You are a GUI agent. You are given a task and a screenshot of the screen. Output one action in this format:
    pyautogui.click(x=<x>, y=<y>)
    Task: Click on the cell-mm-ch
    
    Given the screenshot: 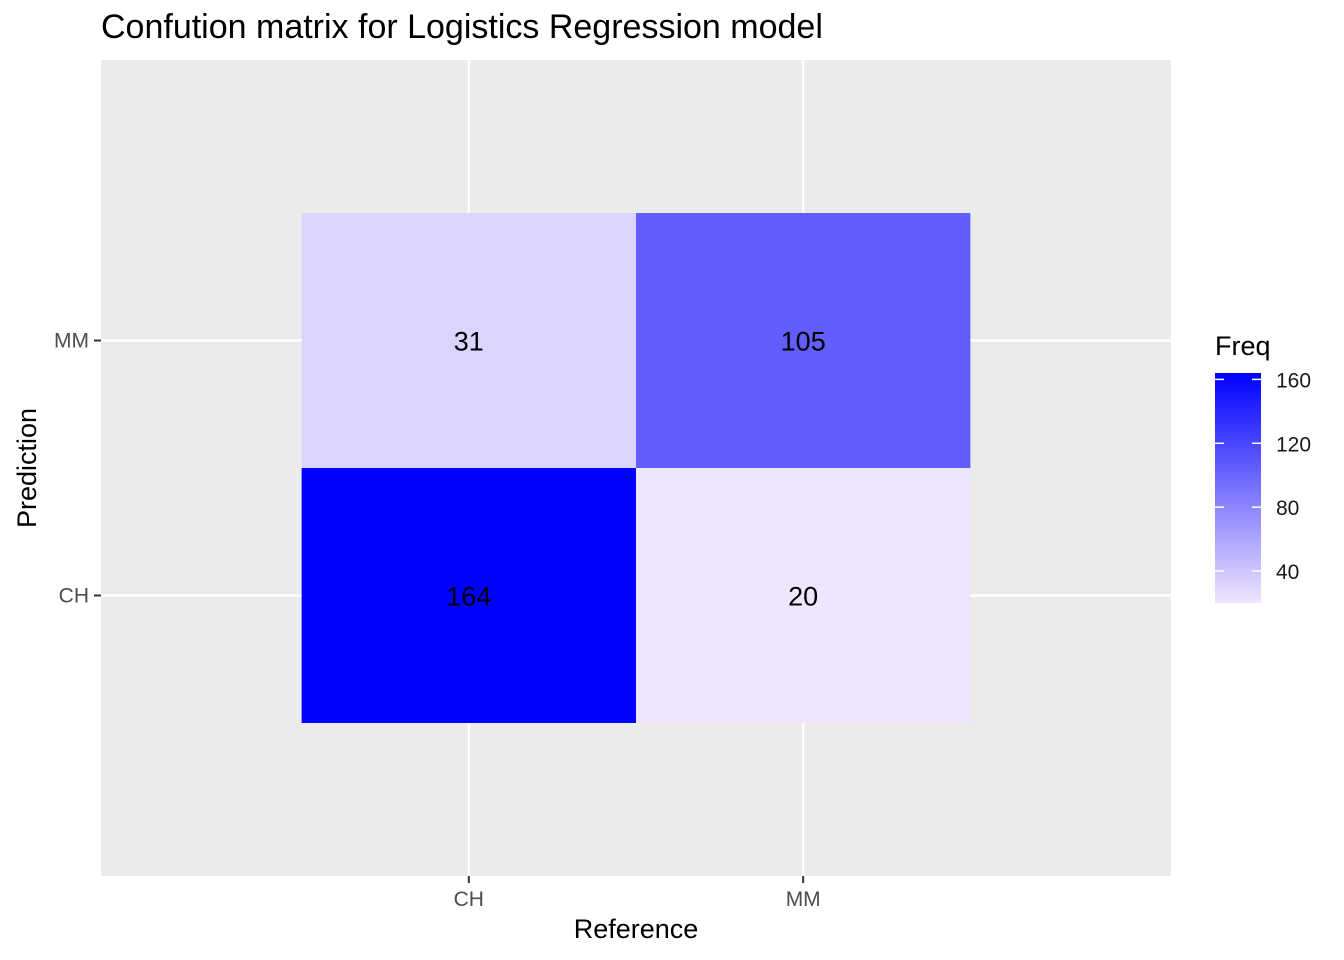 What is the action you would take?
    pyautogui.click(x=803, y=595)
    